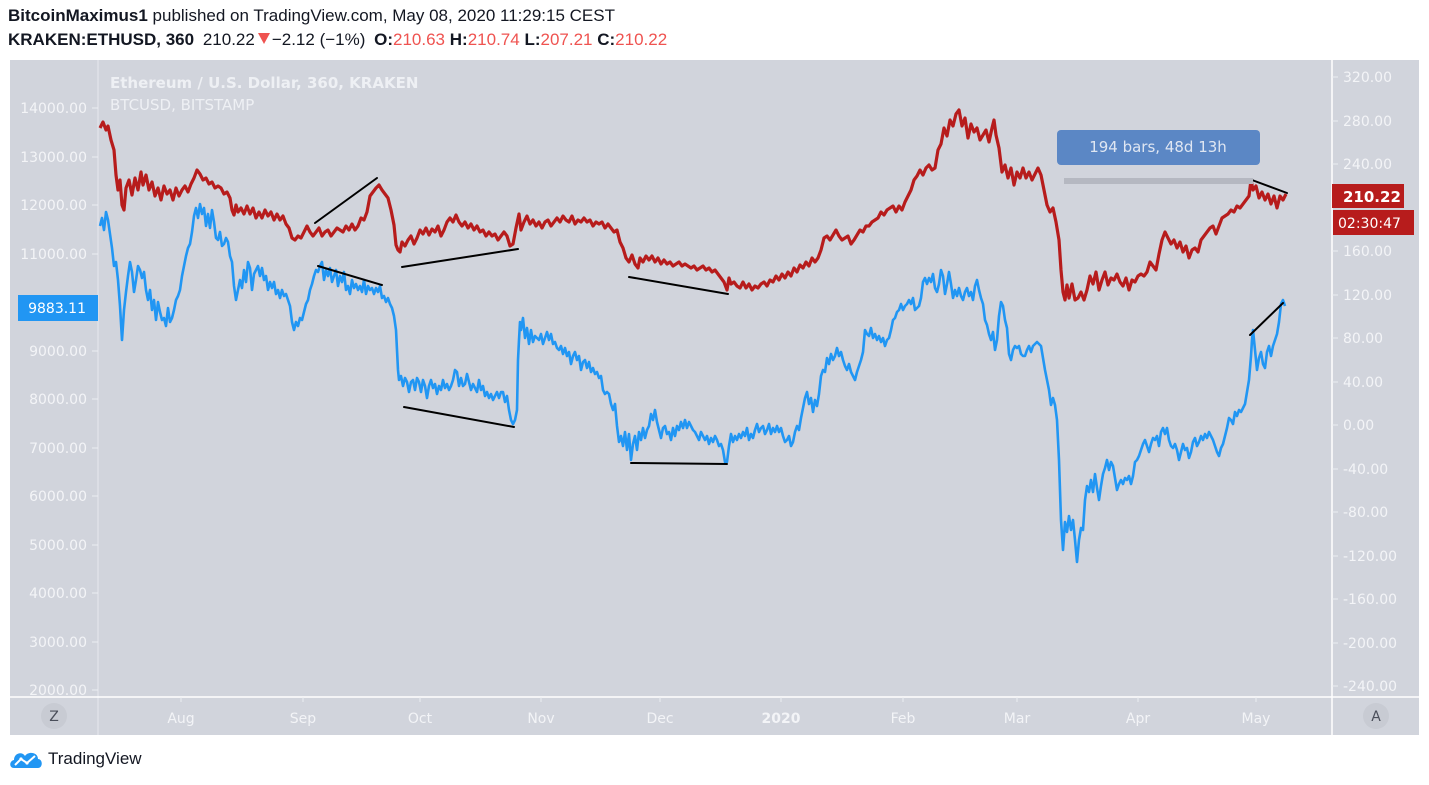 Image resolution: width=1429 pixels, height=785 pixels. I want to click on right-tick: -200.00, so click(1370, 644).